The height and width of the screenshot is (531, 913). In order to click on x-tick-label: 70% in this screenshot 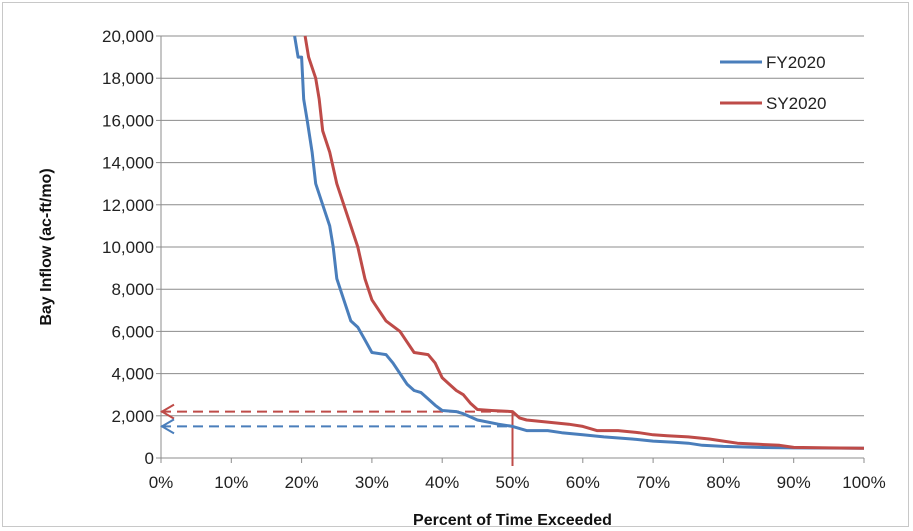, I will do `click(653, 482)`.